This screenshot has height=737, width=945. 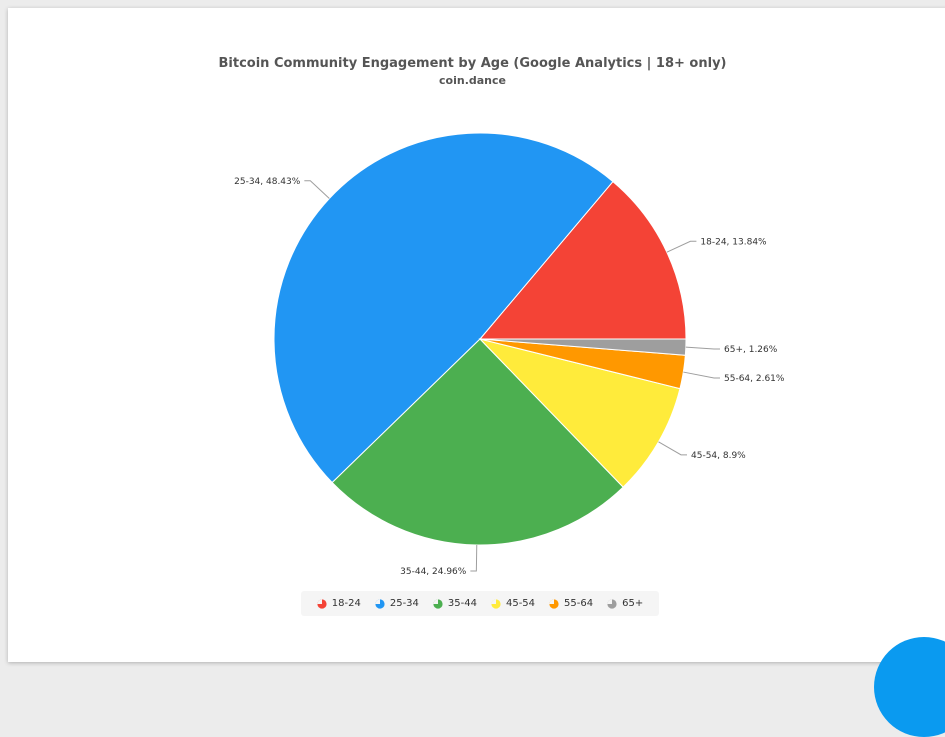 What do you see at coordinates (472, 80) in the screenshot?
I see `chart-subtitle: coin.dance` at bounding box center [472, 80].